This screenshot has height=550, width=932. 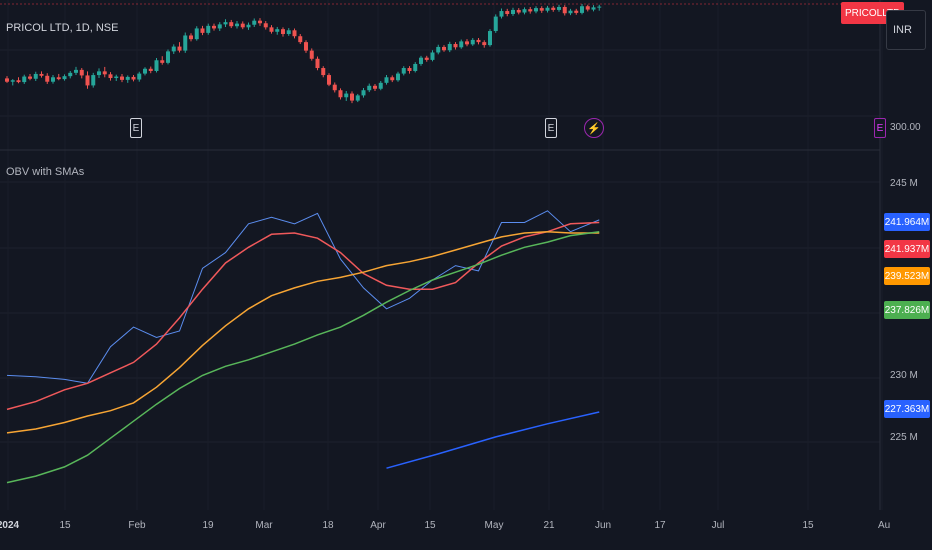 What do you see at coordinates (718, 525) in the screenshot?
I see `time-axis-label: Jul` at bounding box center [718, 525].